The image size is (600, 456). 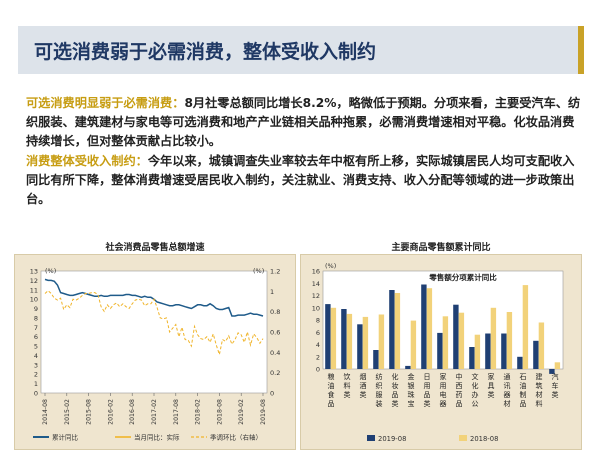 I want to click on chart1-x-tick-label: 2015-02, so click(x=67, y=412).